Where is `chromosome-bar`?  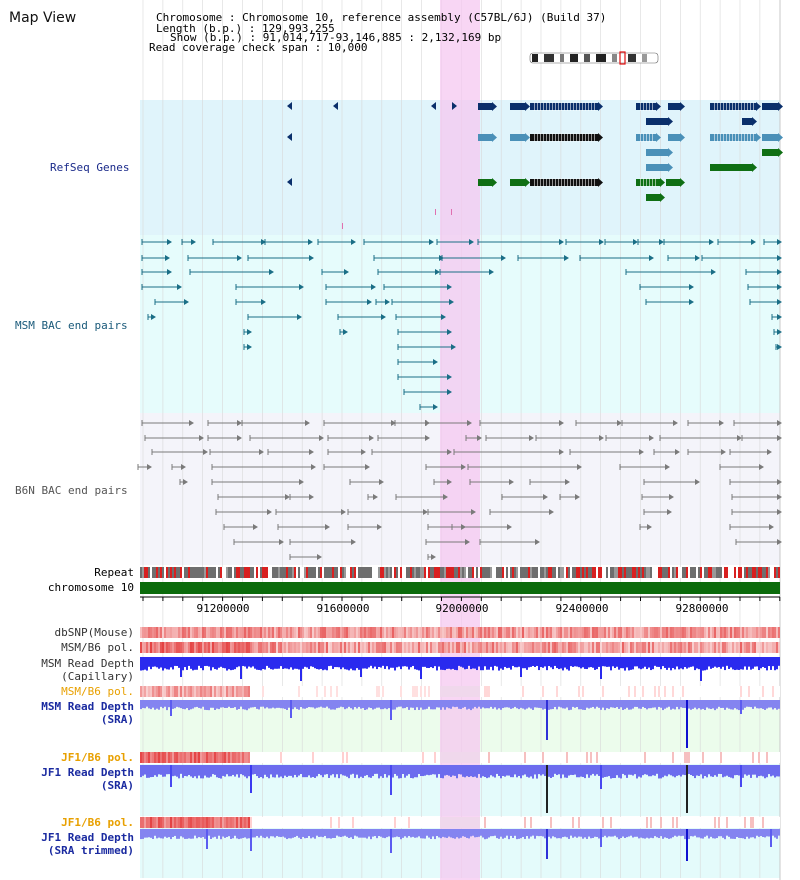 chromosome-bar is located at coordinates (460, 588).